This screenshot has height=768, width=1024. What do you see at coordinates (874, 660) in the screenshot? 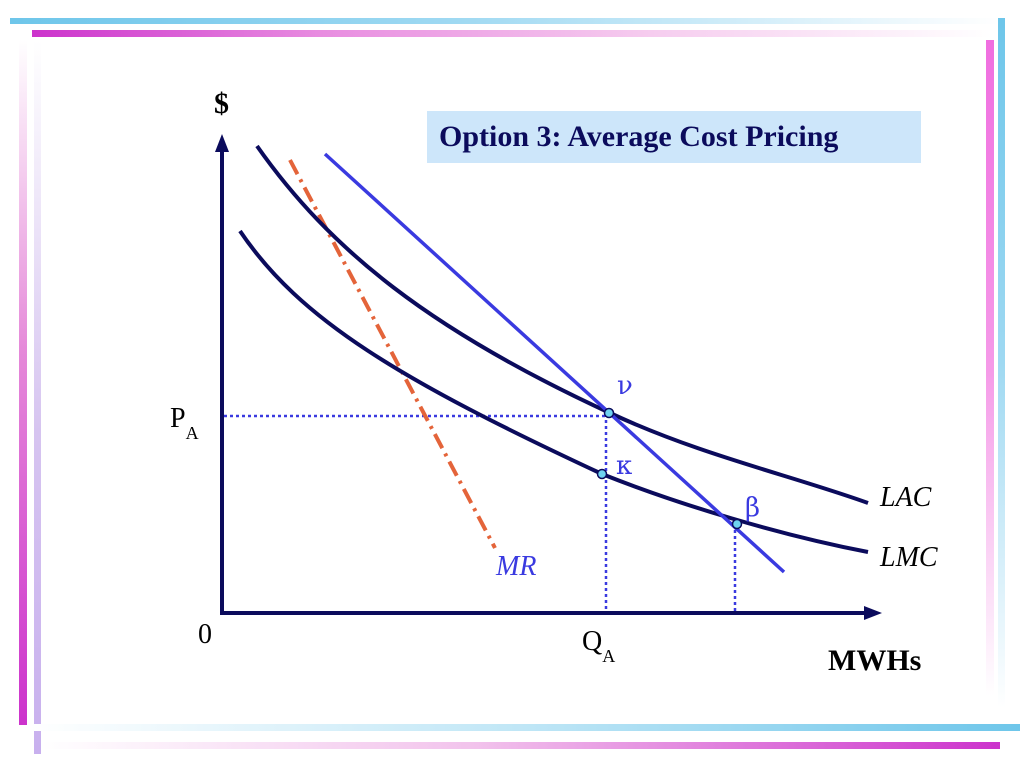
I see `x-axis-label: MWHs` at bounding box center [874, 660].